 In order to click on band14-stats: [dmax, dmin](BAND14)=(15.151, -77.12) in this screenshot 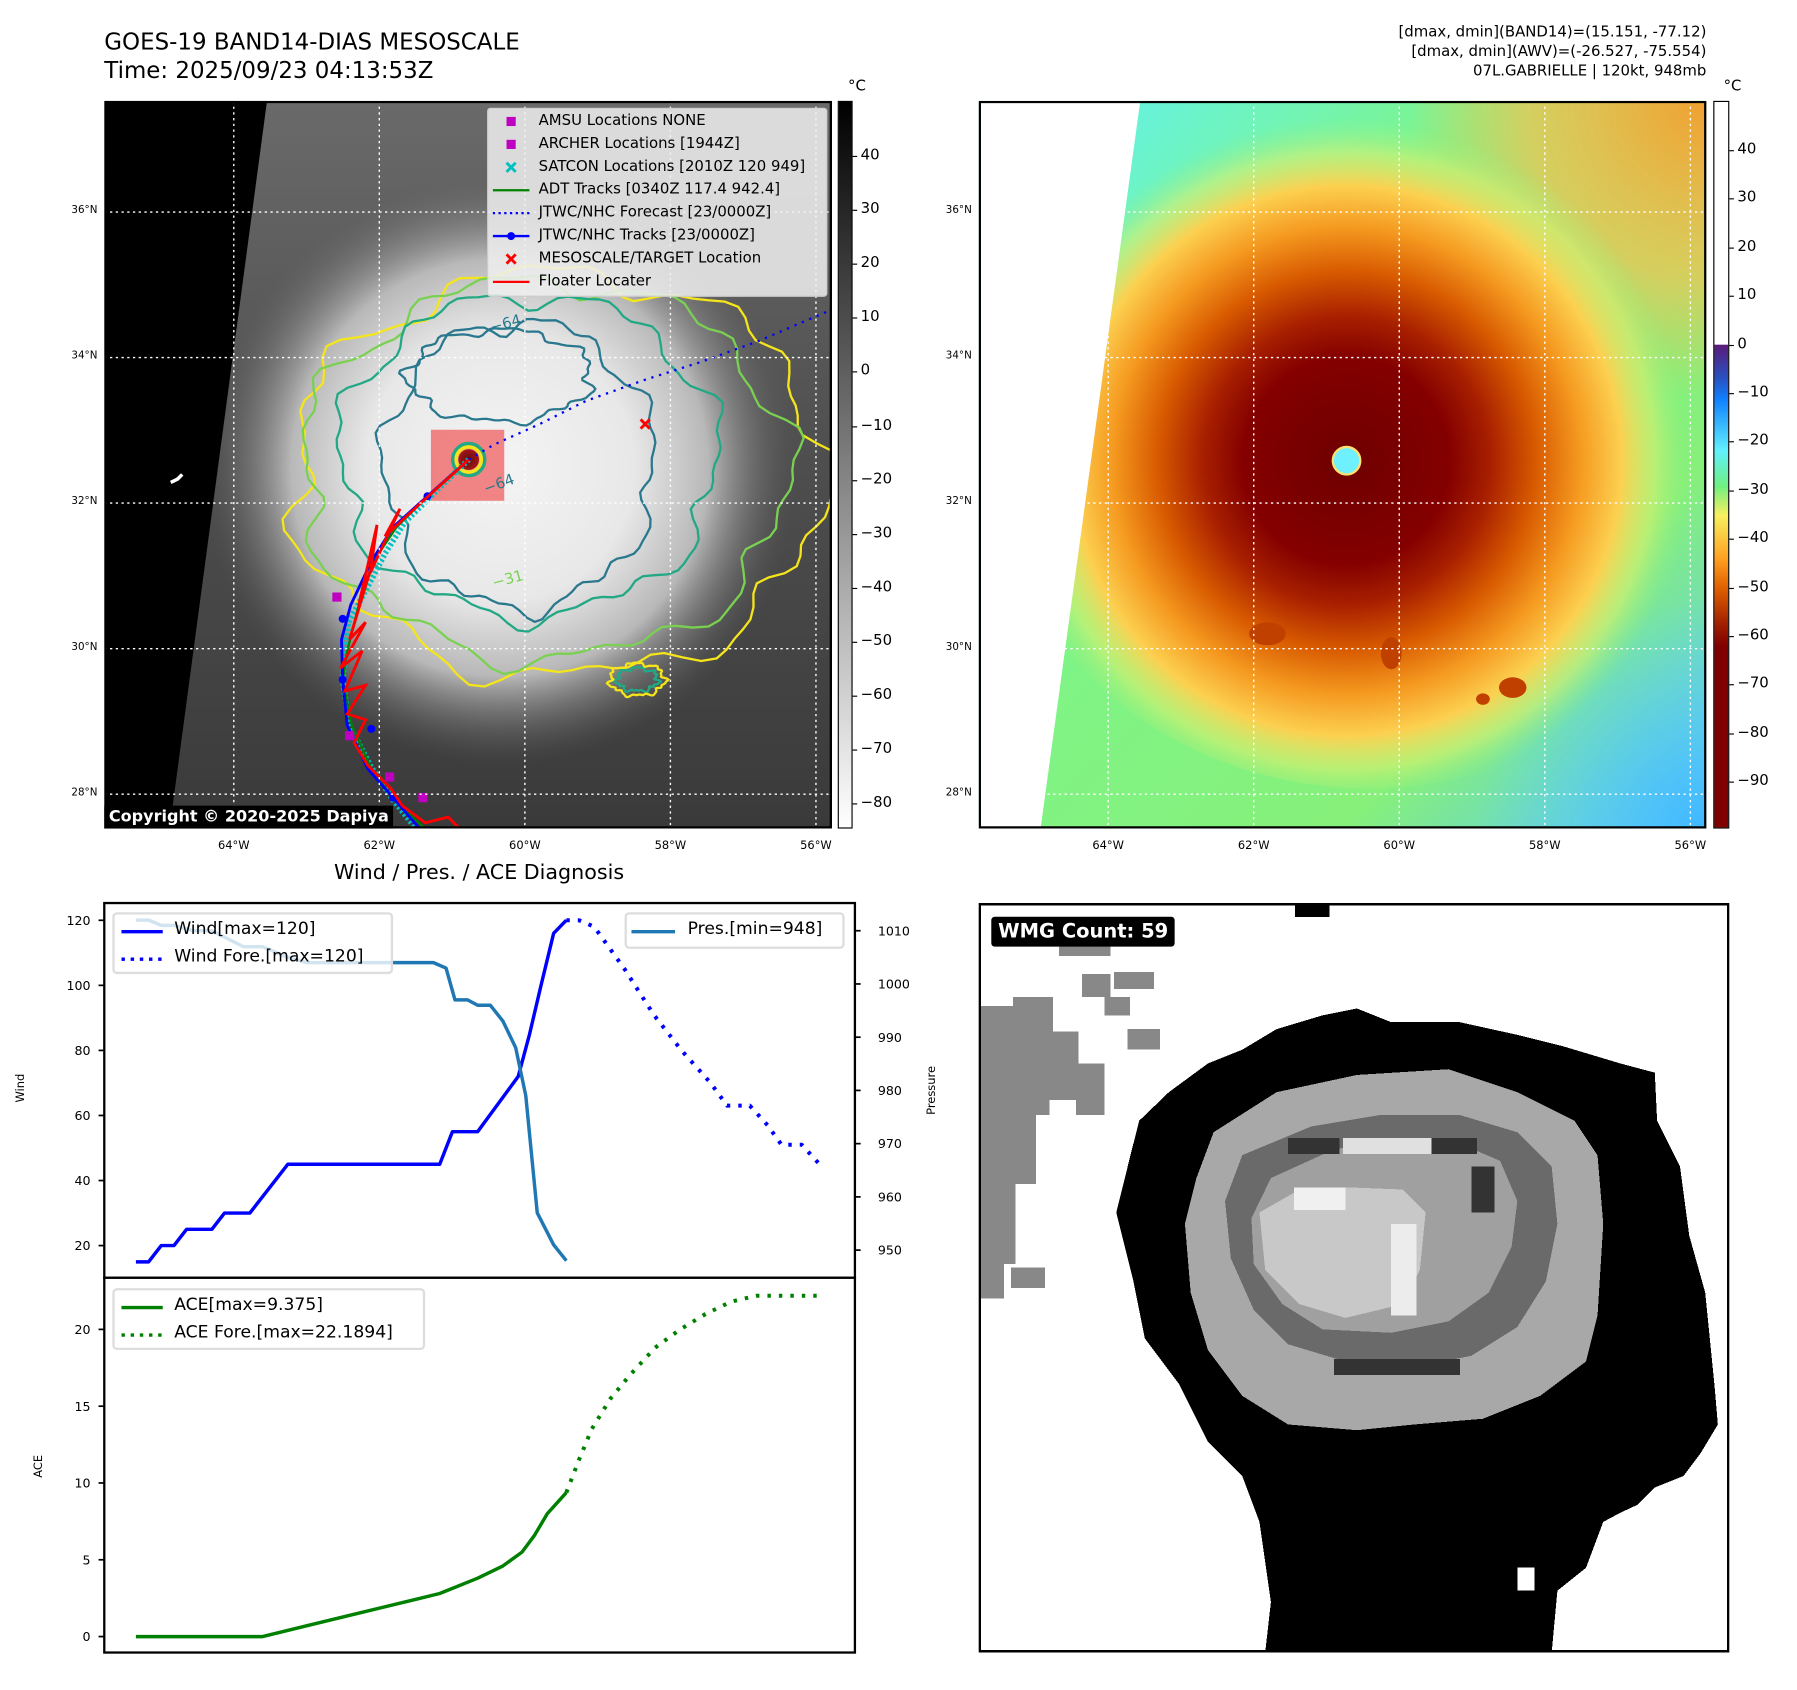, I will do `click(1552, 33)`.